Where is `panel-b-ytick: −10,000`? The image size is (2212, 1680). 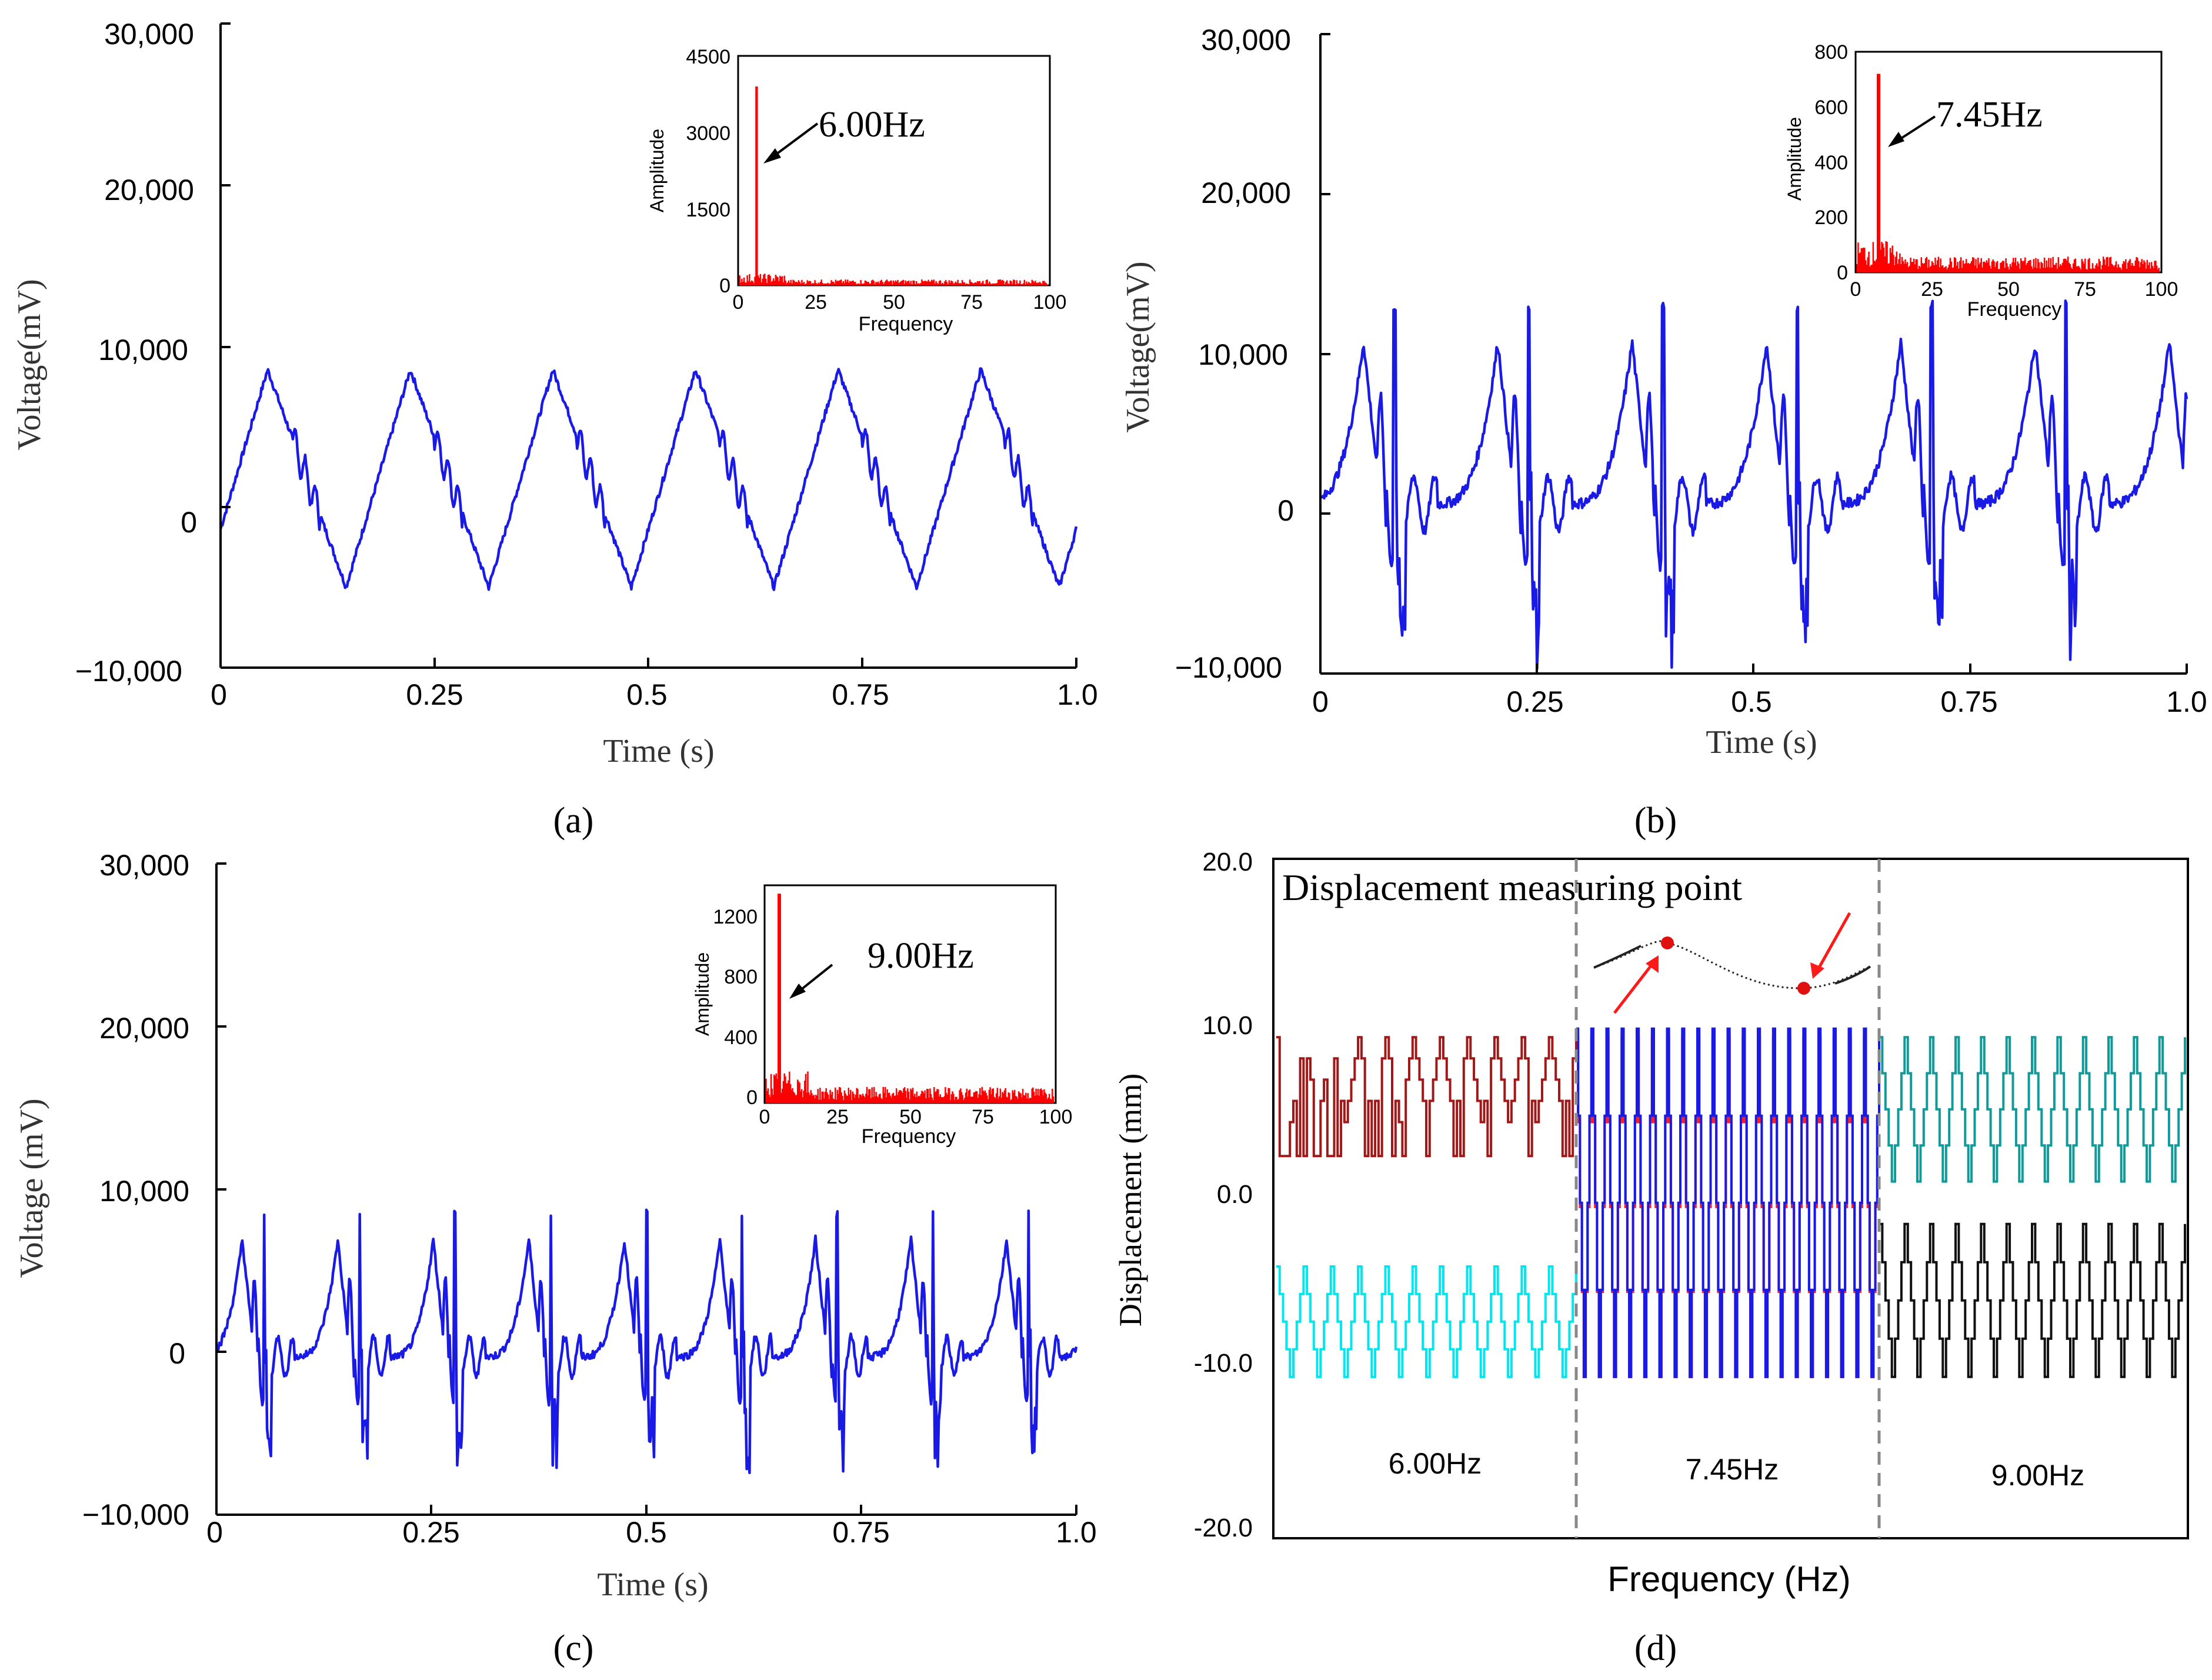
panel-b-ytick: −10,000 is located at coordinates (1228, 667).